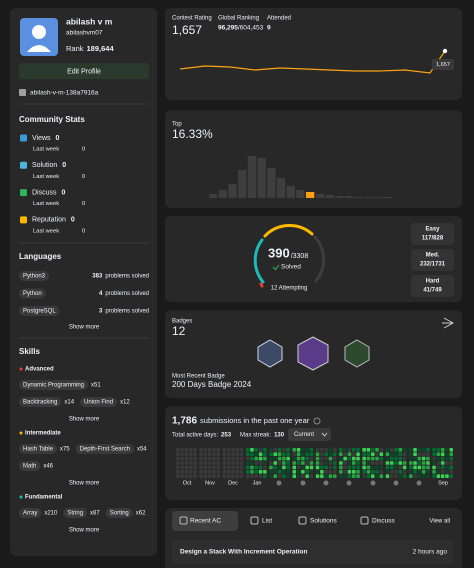 This screenshot has height=568, width=474. I want to click on edit-profile: Edit Profile, so click(84, 71).